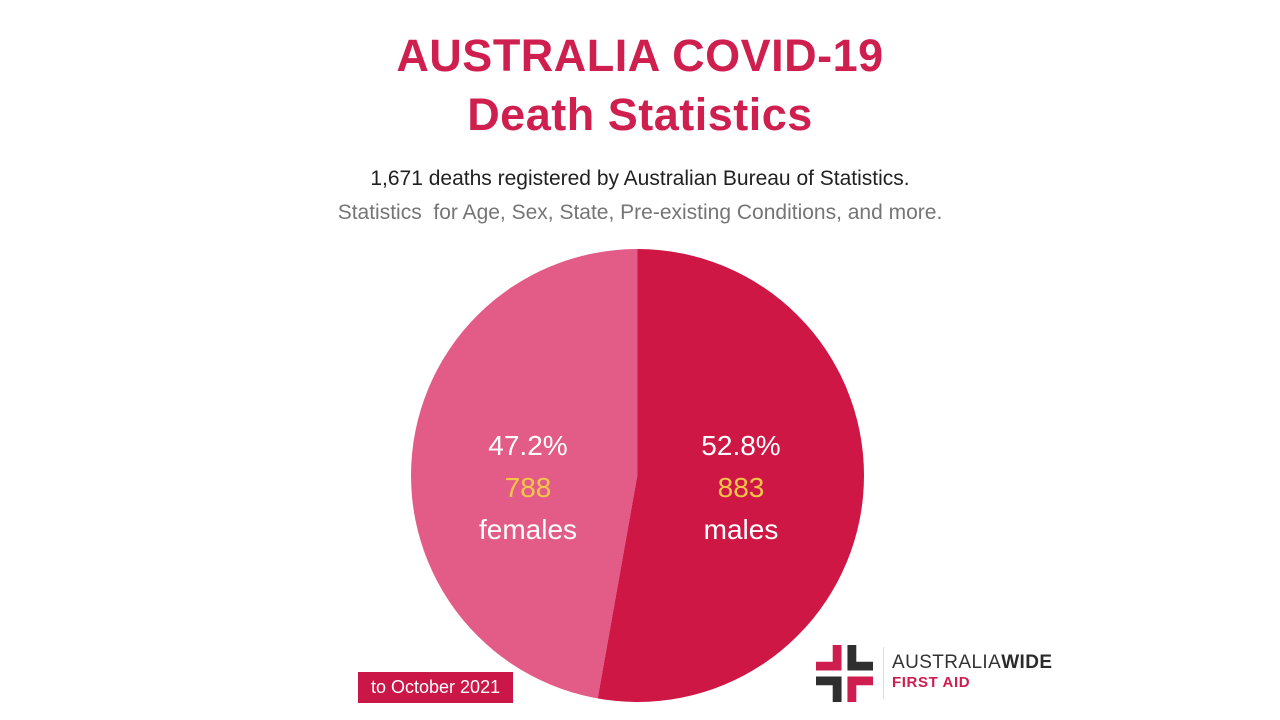  I want to click on pie-label-females: 47.2% 788 females, so click(528, 488).